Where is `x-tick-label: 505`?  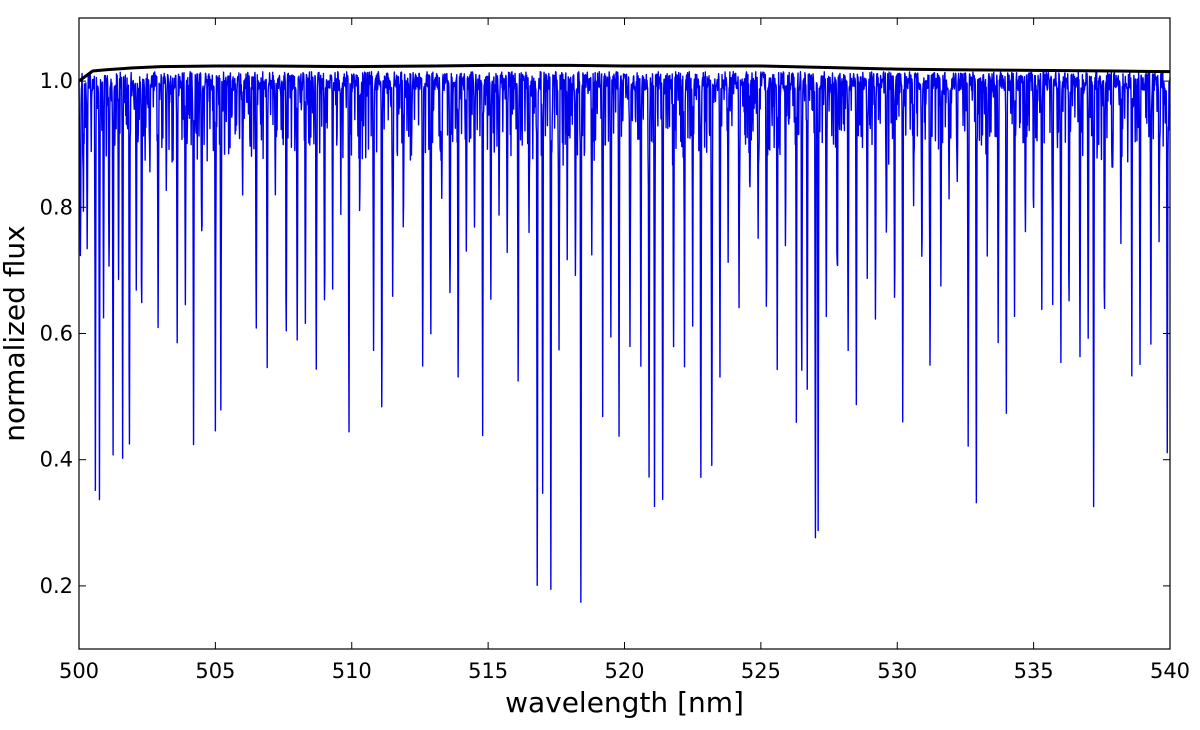
x-tick-label: 505 is located at coordinates (215, 671).